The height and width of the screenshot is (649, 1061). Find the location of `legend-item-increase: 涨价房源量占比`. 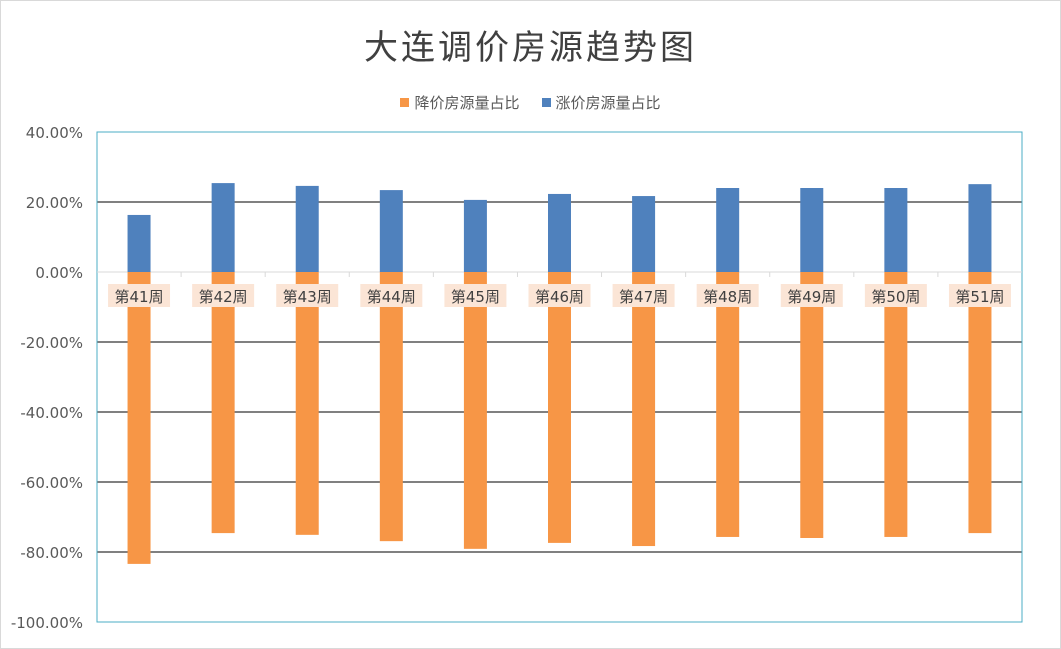

legend-item-increase: 涨价房源量占比 is located at coordinates (601, 102).